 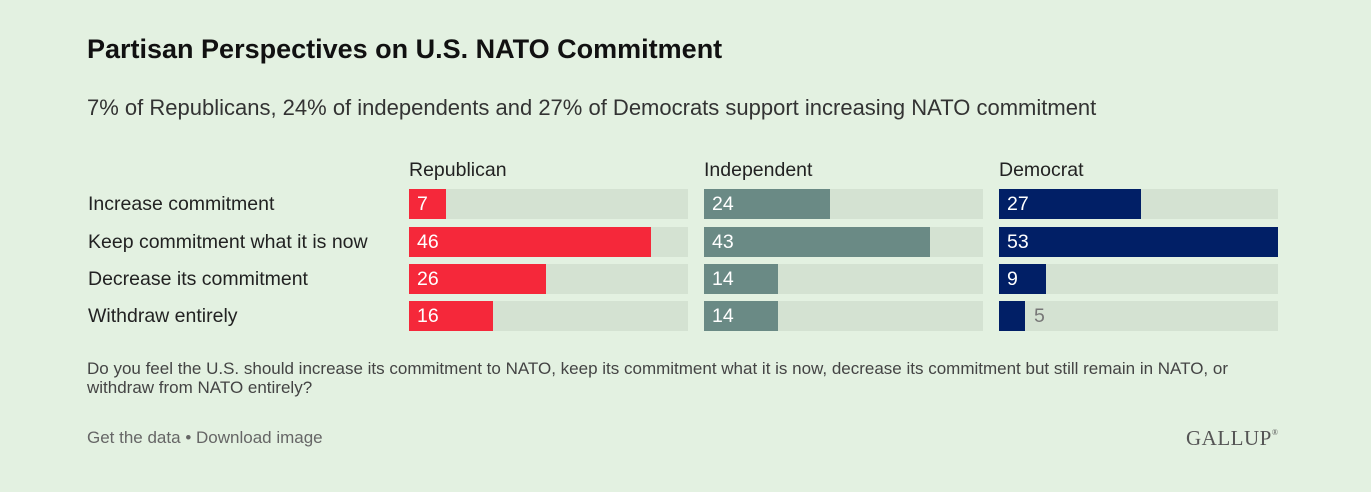 I want to click on data-label: 46, so click(x=428, y=242).